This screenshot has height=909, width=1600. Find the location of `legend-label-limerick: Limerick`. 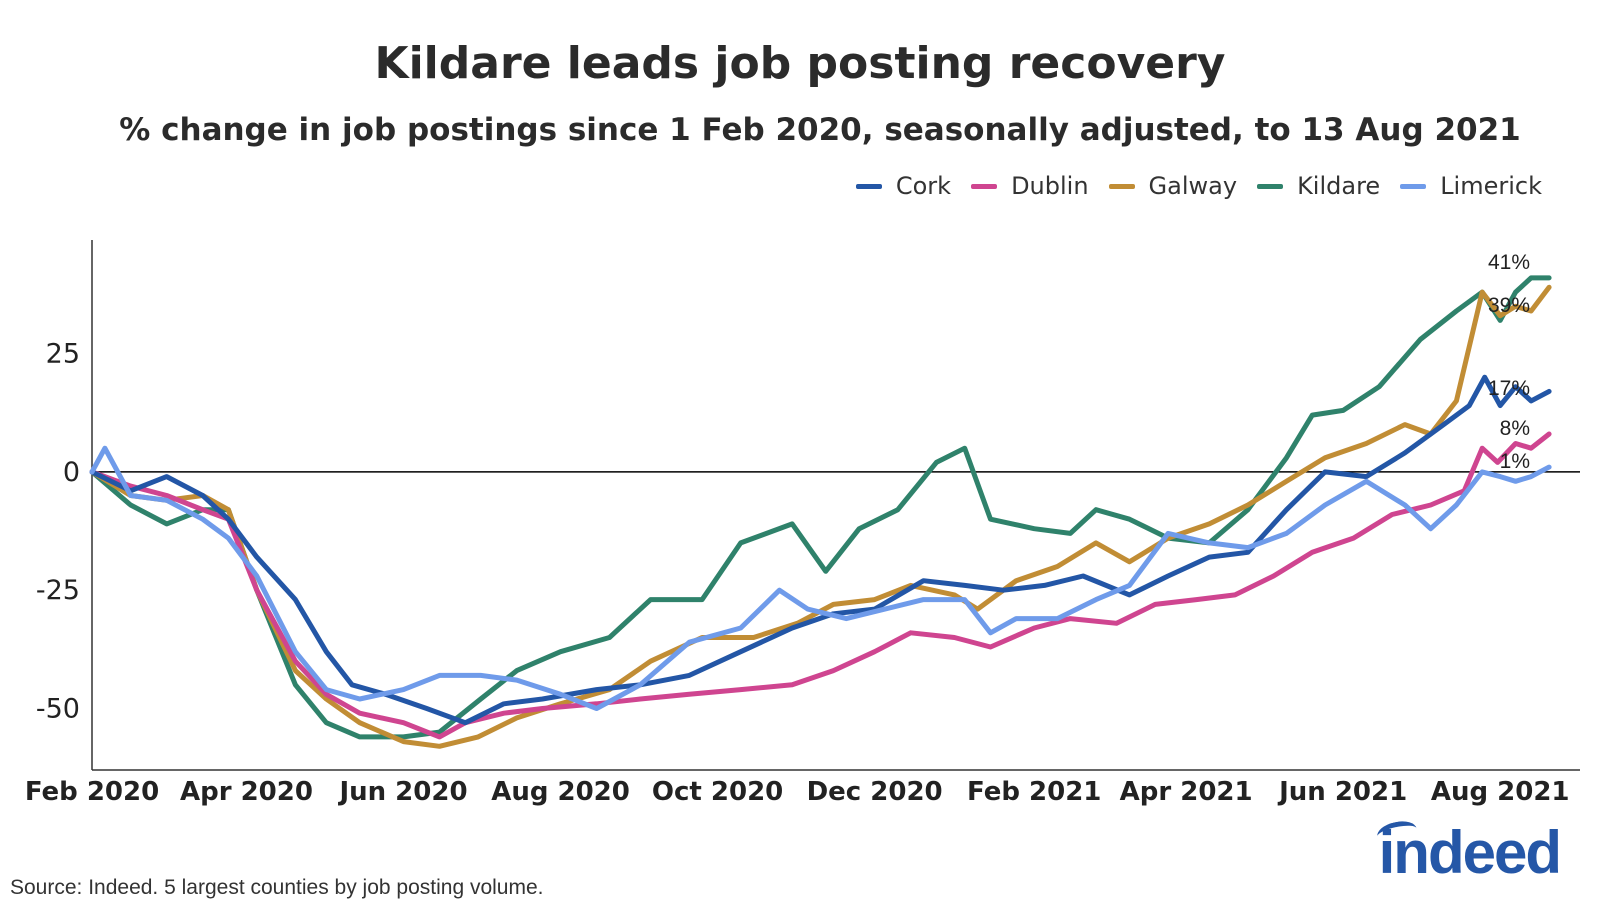

legend-label-limerick: Limerick is located at coordinates (1491, 186).